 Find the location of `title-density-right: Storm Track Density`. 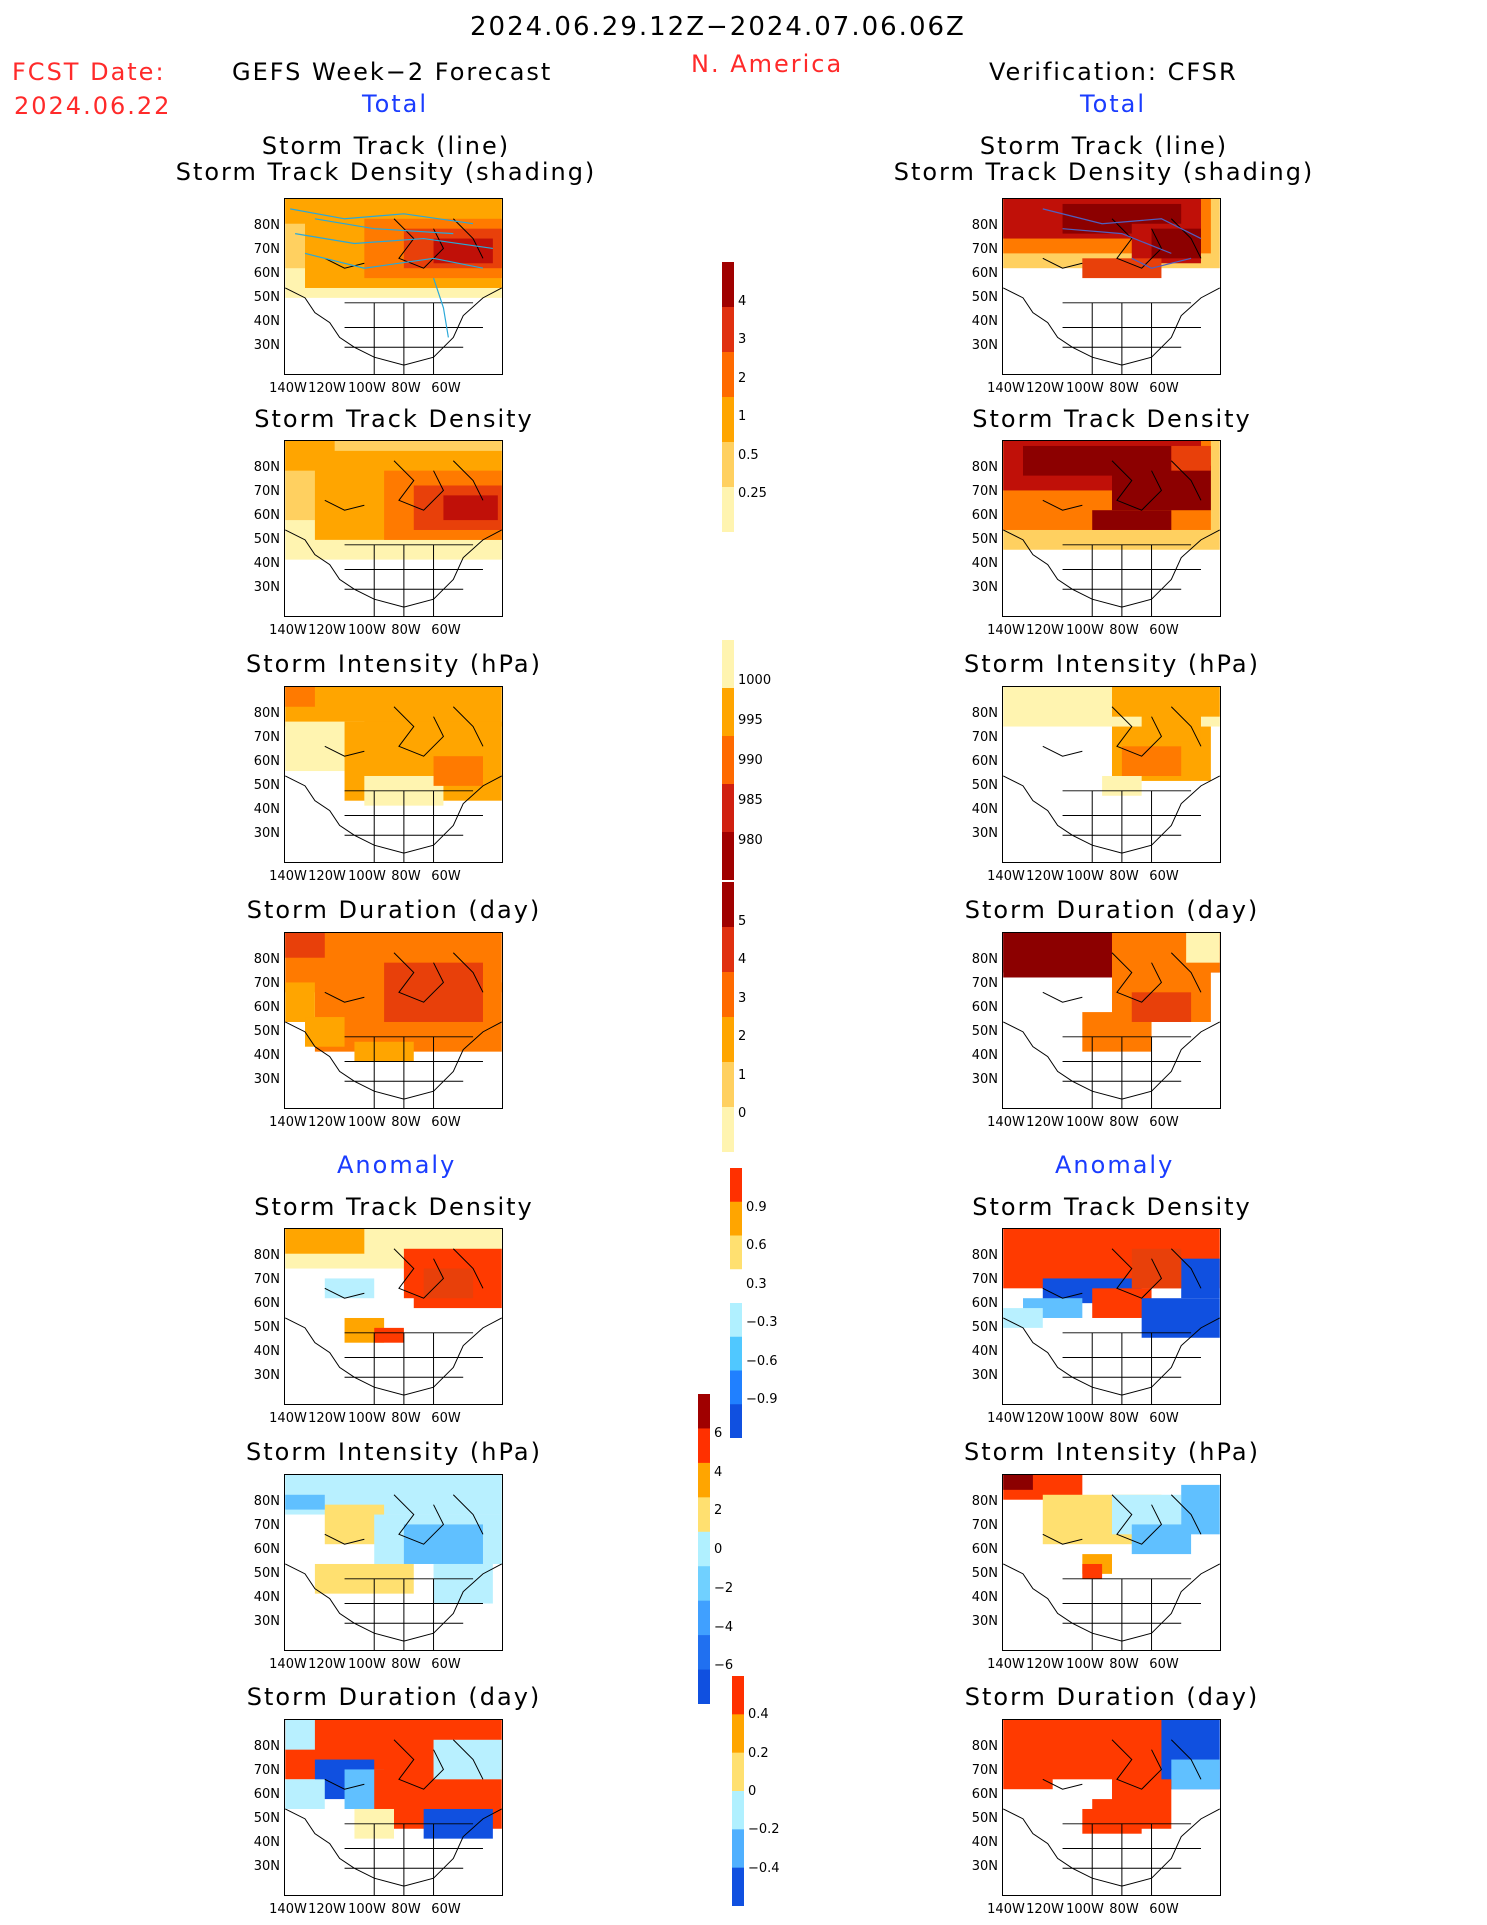

title-density-right: Storm Track Density is located at coordinates (1112, 419).